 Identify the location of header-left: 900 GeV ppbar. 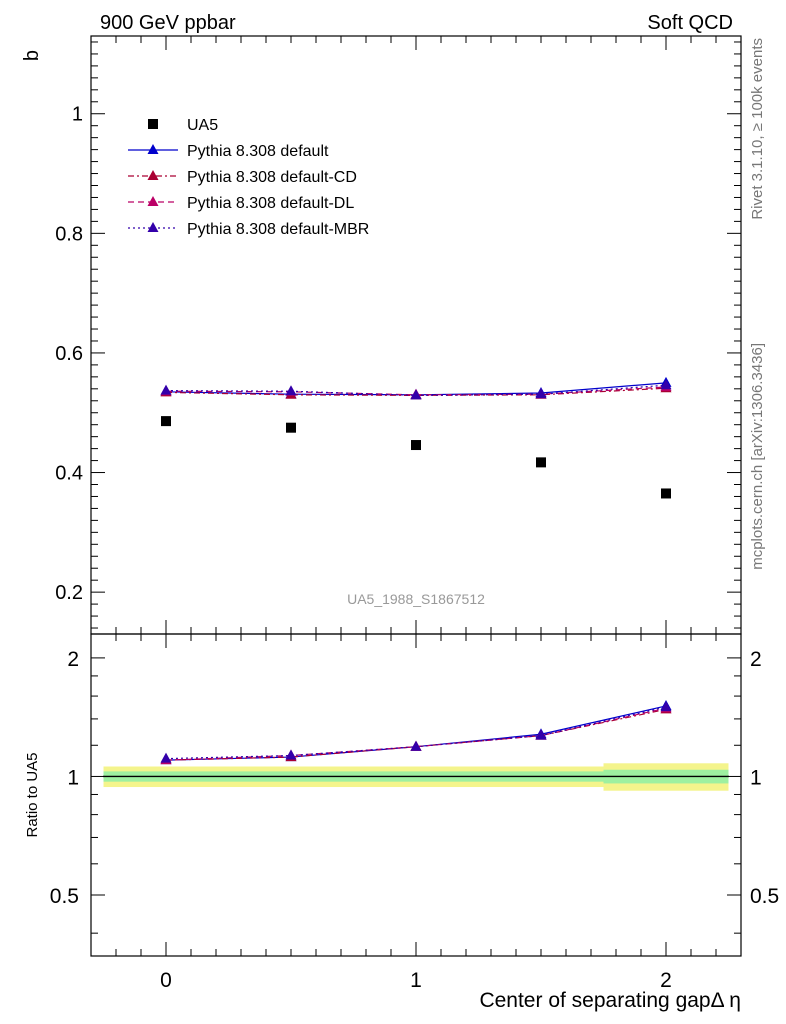
(168, 23).